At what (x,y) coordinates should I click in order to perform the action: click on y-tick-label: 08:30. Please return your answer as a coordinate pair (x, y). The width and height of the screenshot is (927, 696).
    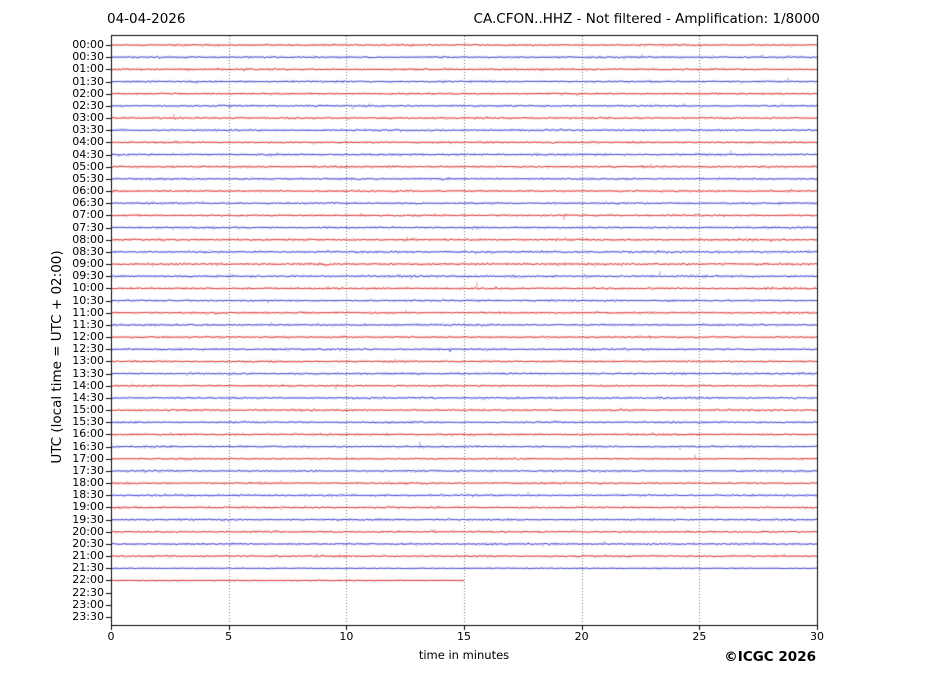
    Looking at the image, I should click on (88, 251).